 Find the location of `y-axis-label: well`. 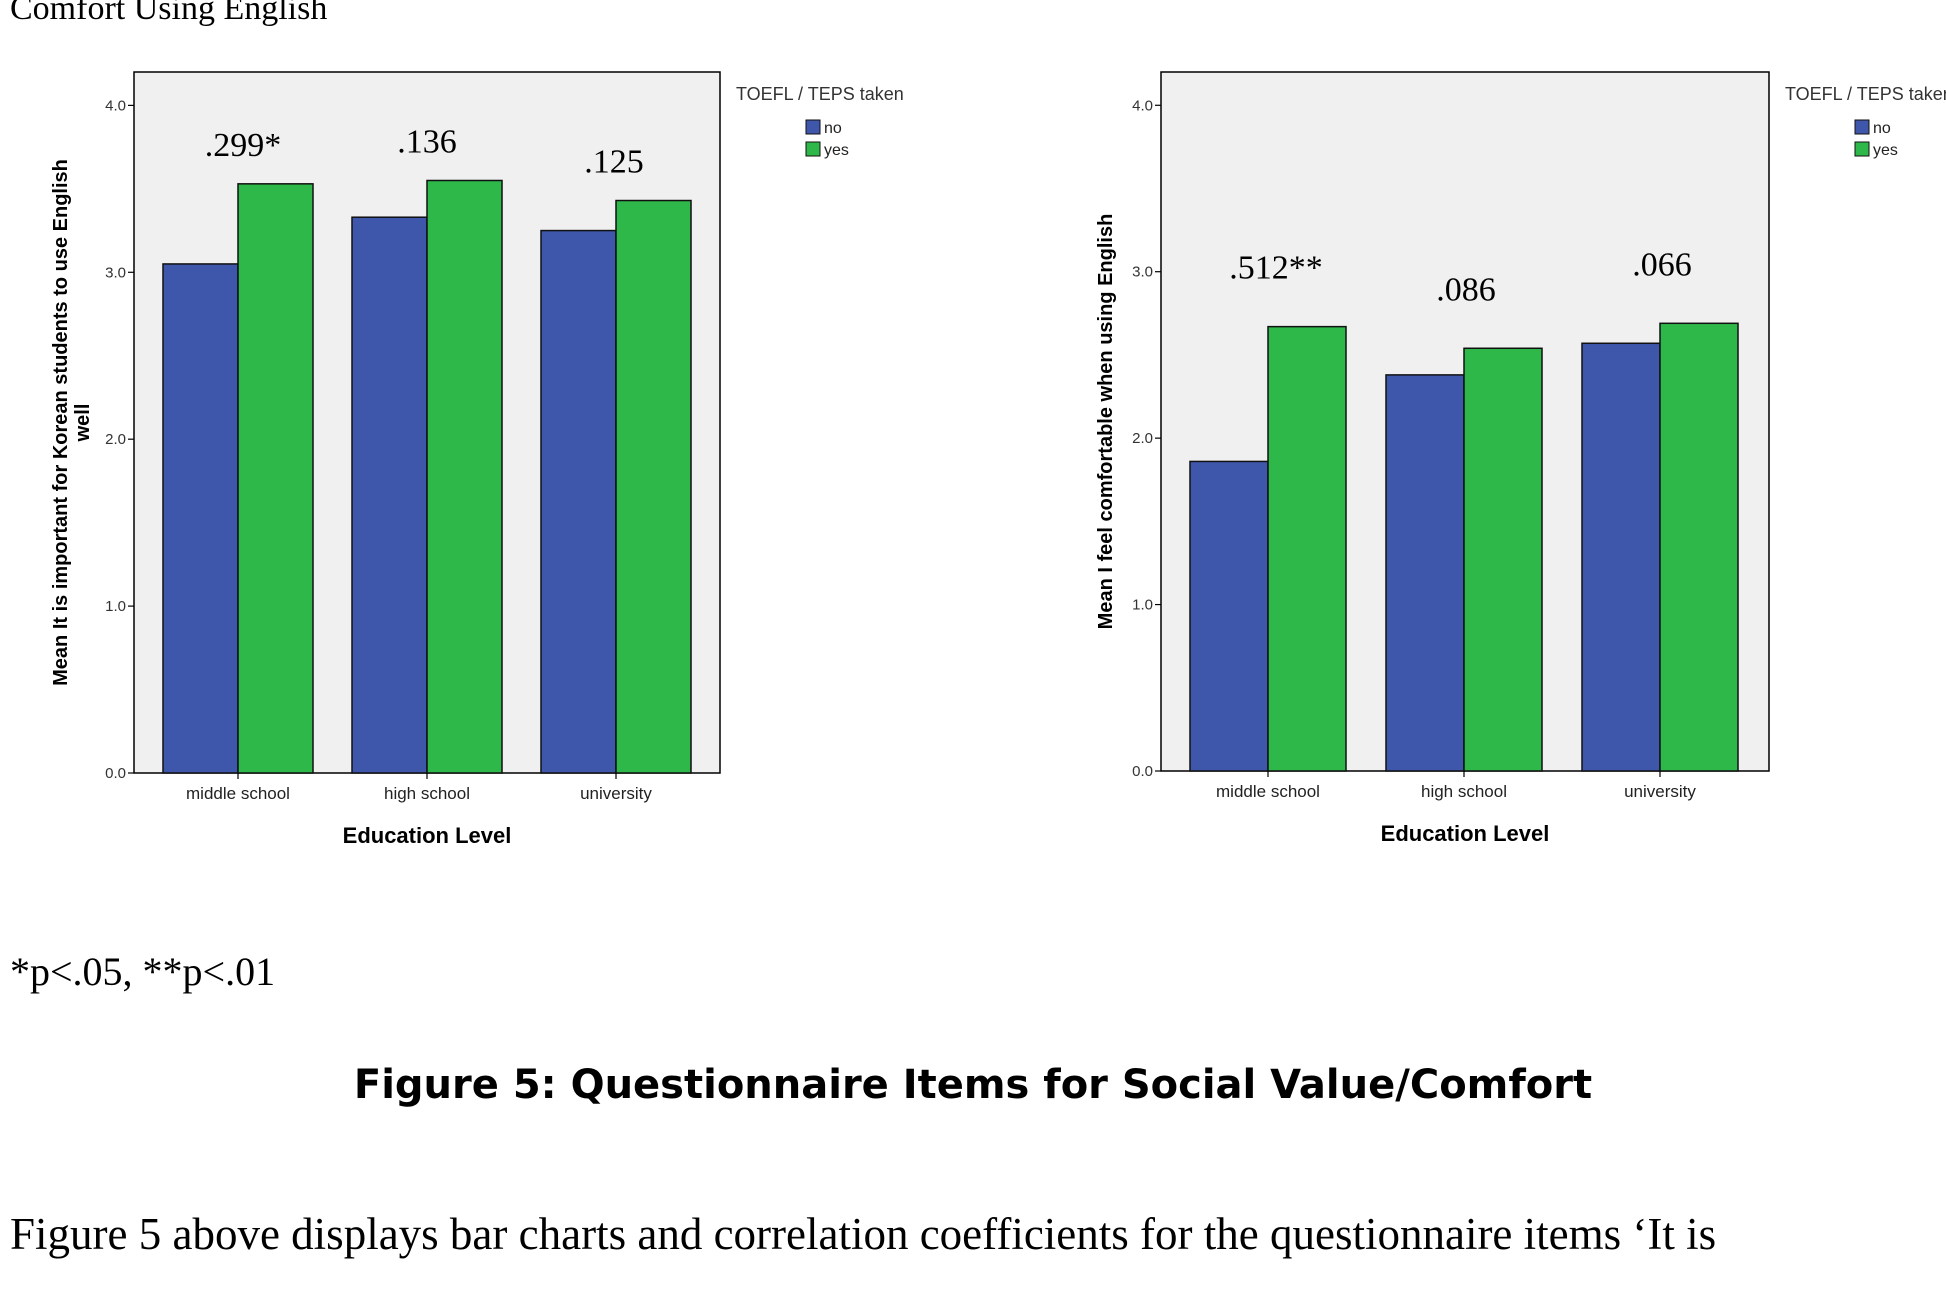

y-axis-label: well is located at coordinates (83, 423).